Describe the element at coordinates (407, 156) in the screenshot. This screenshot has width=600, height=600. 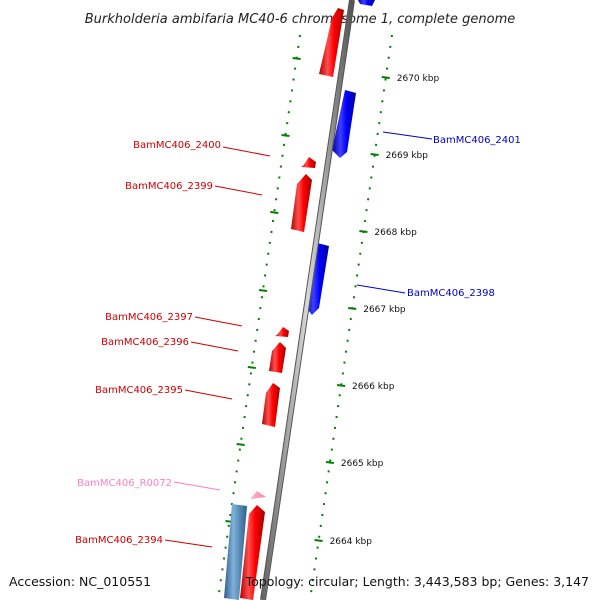
I see `kbp-label: 2669 kbp` at that location.